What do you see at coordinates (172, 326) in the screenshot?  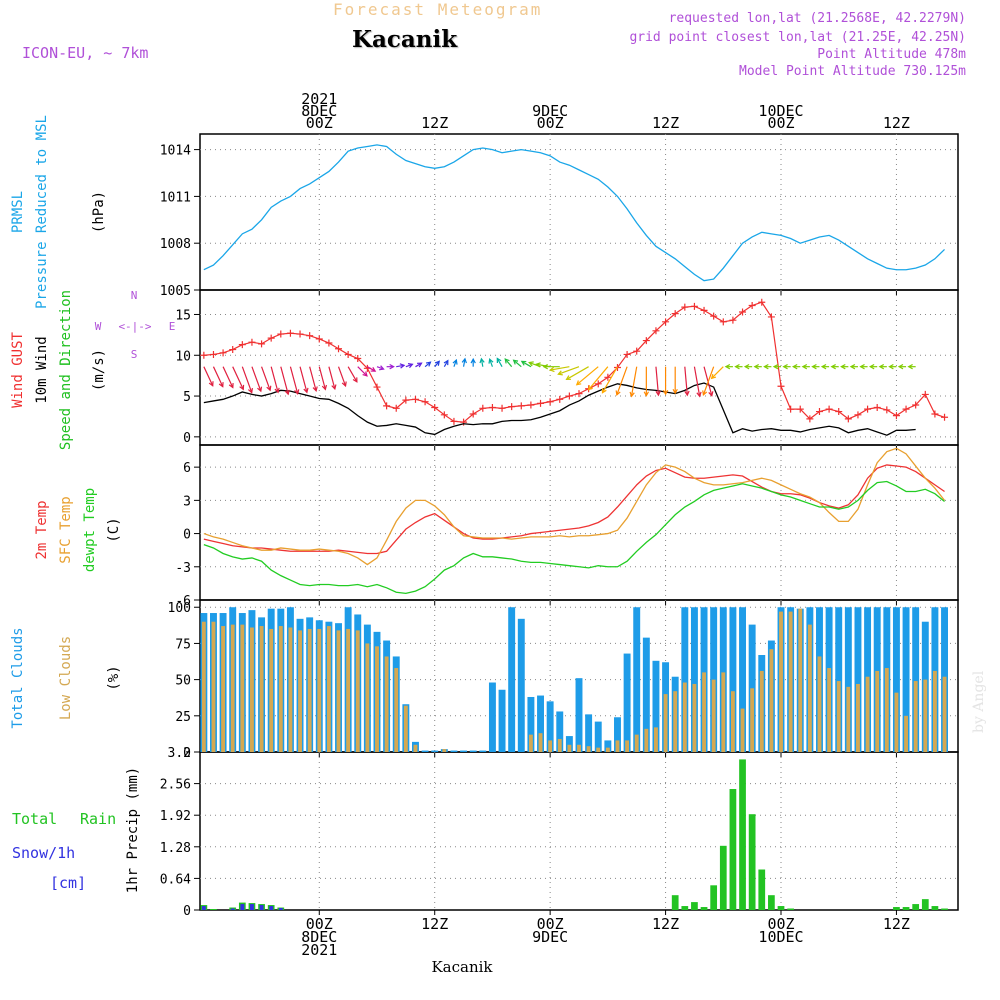 I see `compass-east: E` at bounding box center [172, 326].